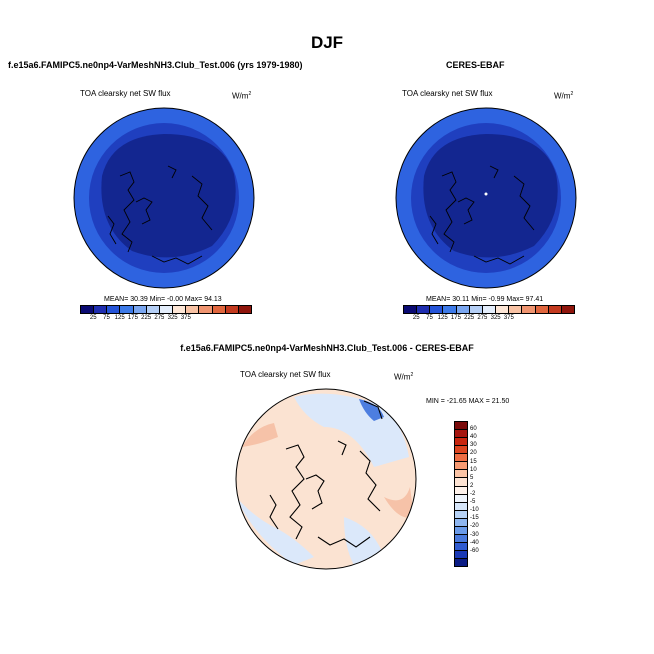  What do you see at coordinates (473, 461) in the screenshot?
I see `colorbar-tick-label: 15` at bounding box center [473, 461].